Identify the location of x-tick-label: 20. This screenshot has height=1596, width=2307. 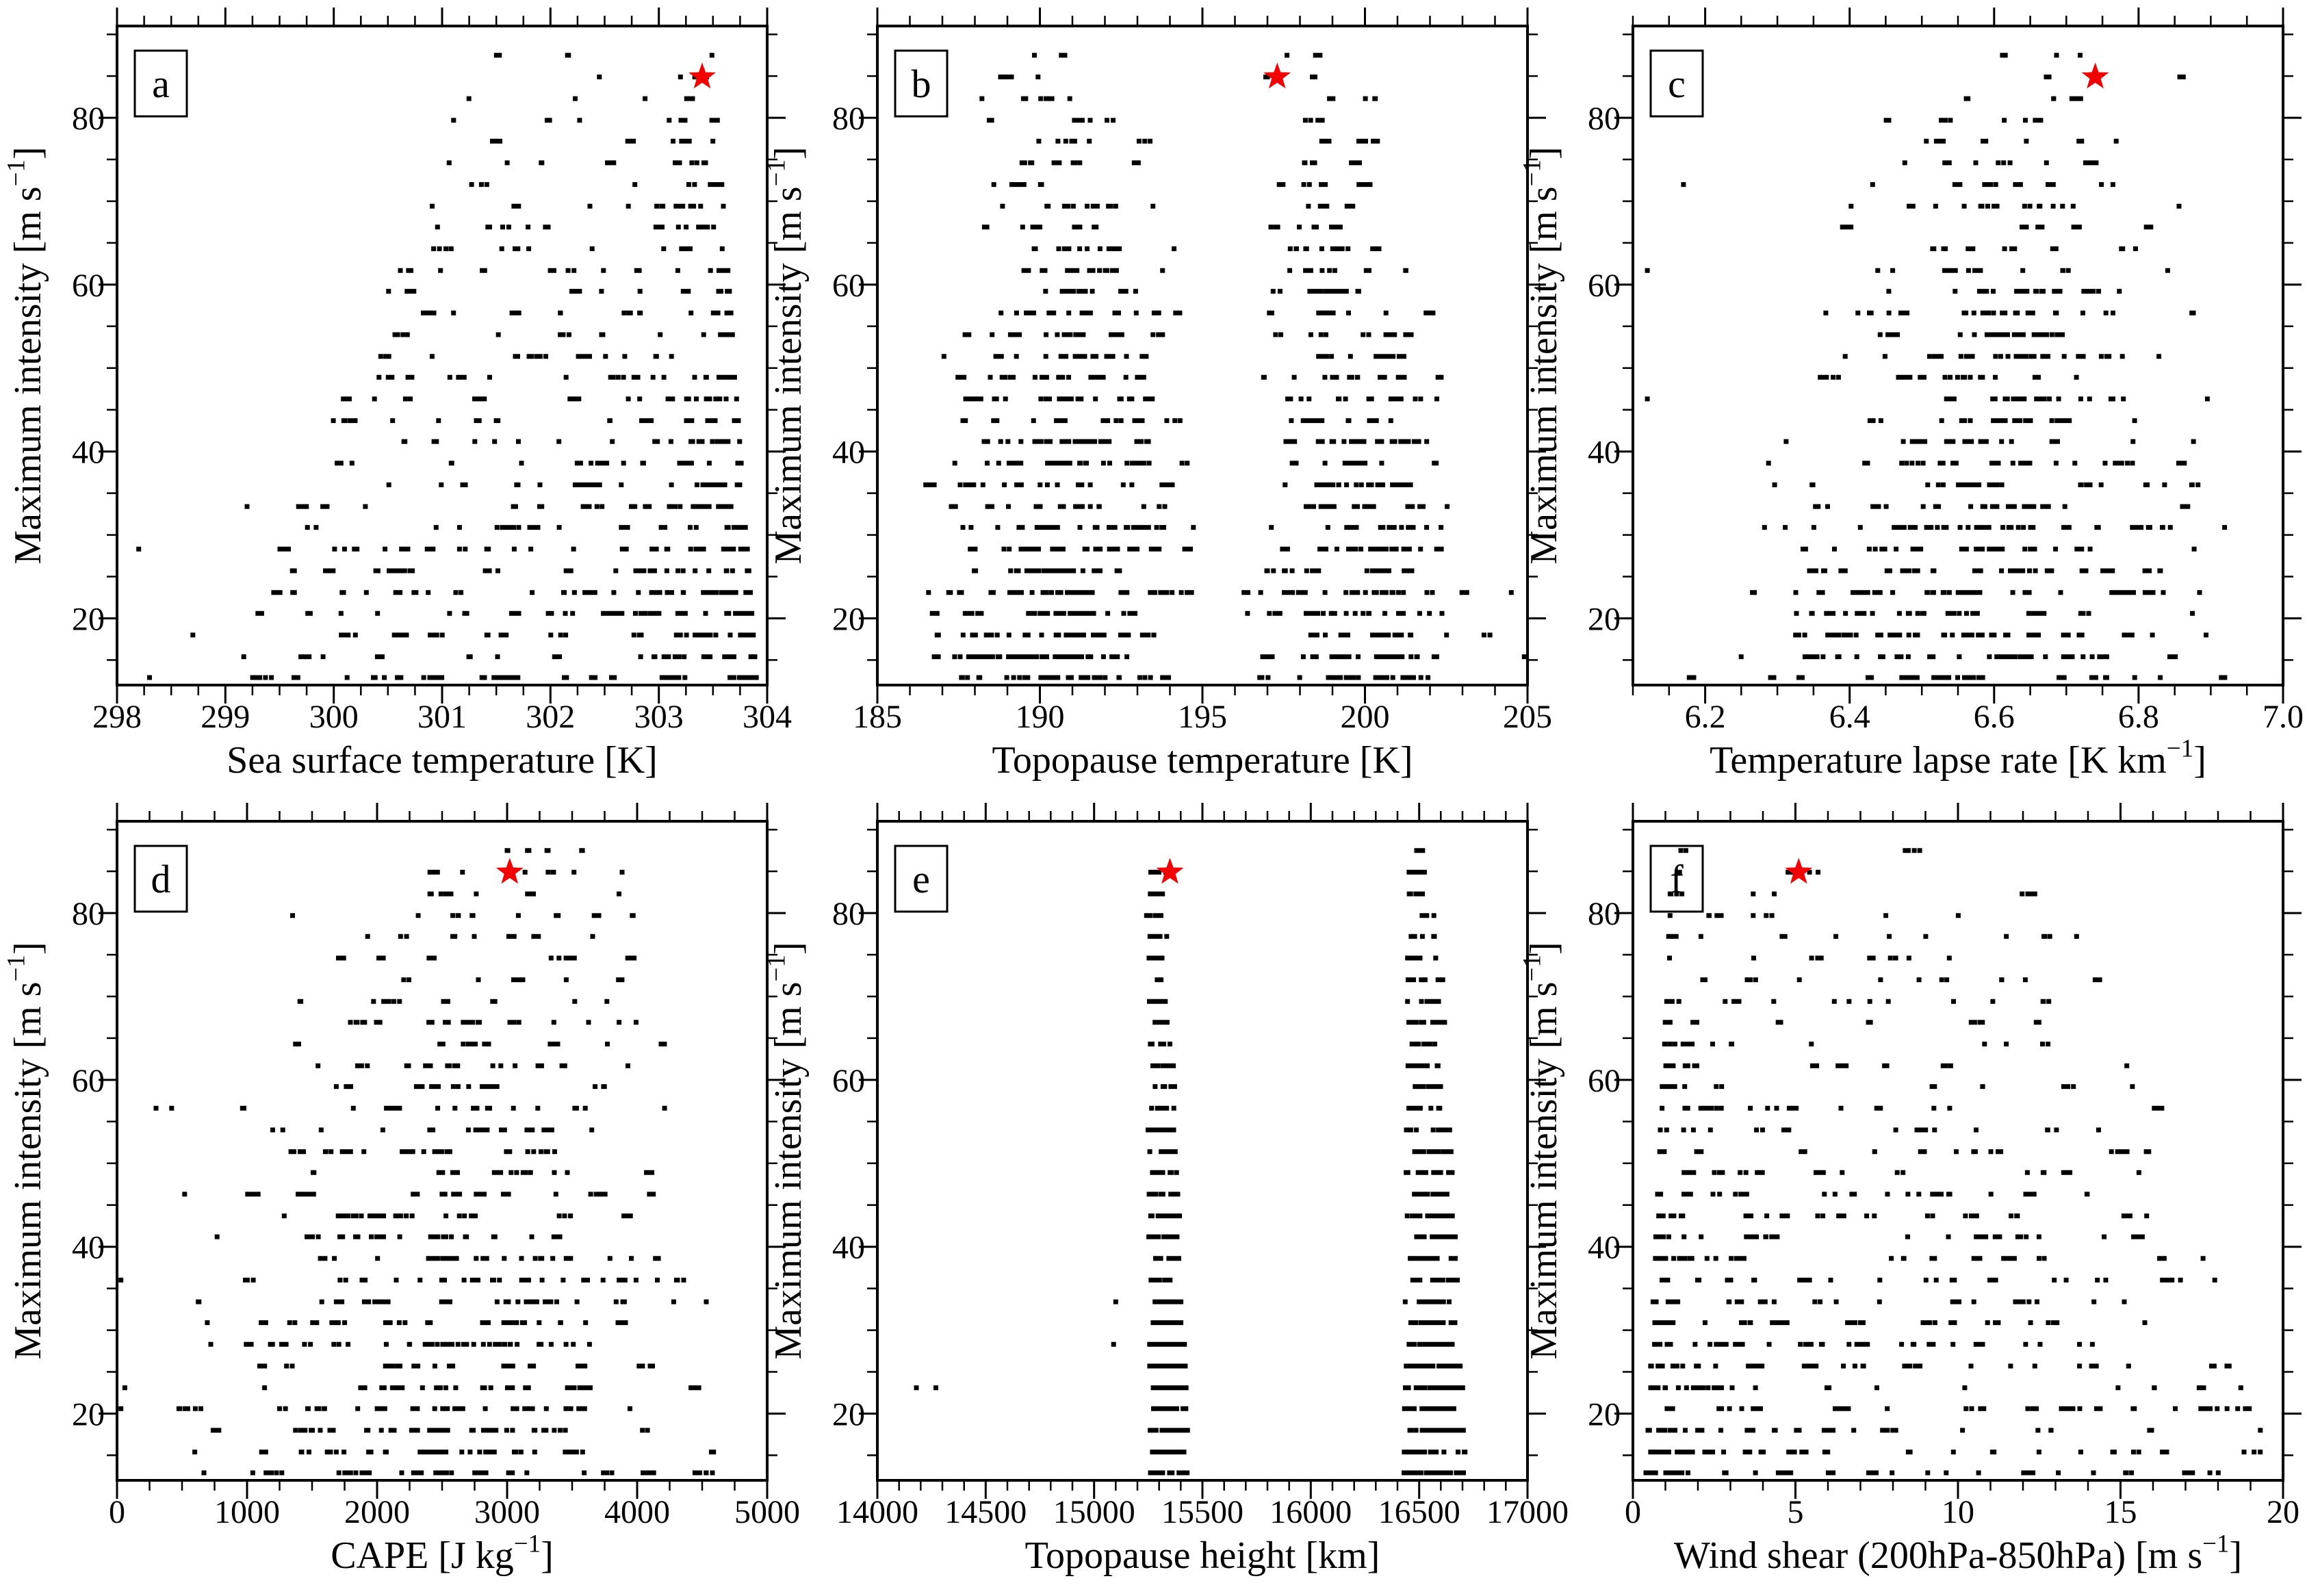
(2283, 1512).